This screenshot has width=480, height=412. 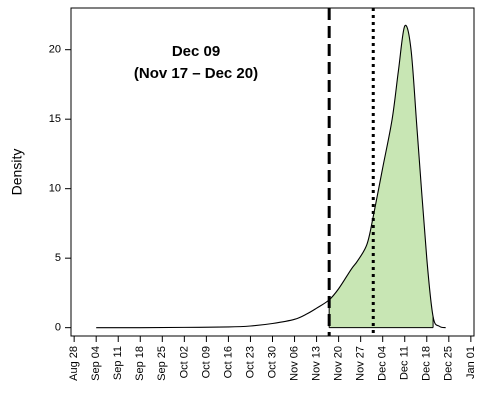 What do you see at coordinates (471, 362) in the screenshot?
I see `x-tick-label: Jan 01` at bounding box center [471, 362].